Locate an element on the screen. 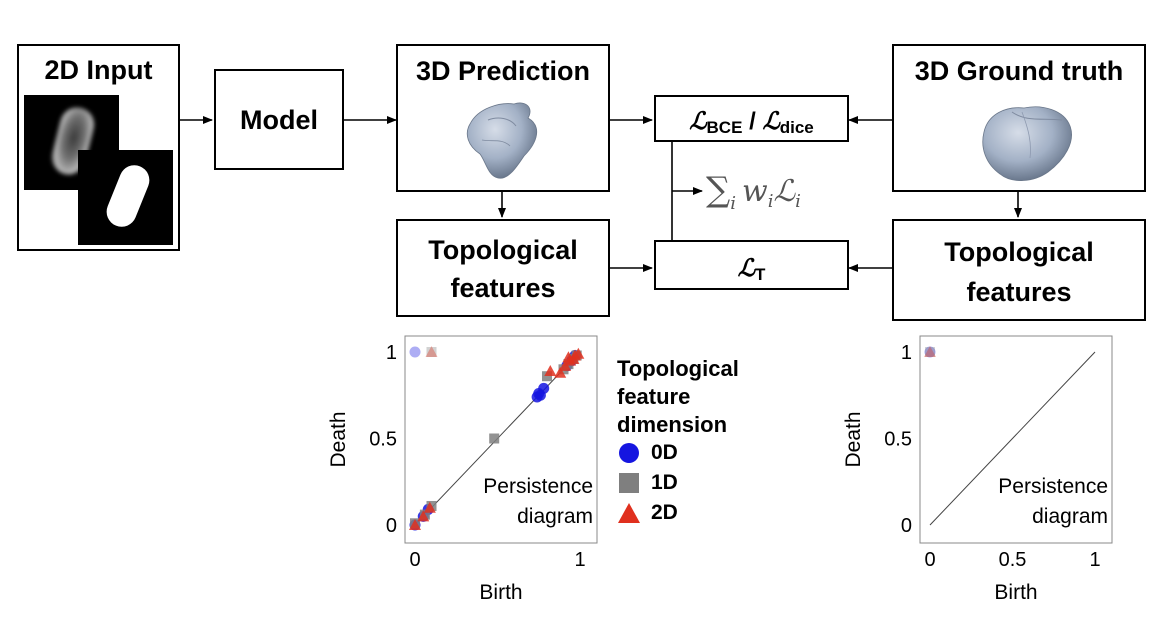 The height and width of the screenshot is (625, 1157). legend-label-1d: 1D is located at coordinates (664, 482).